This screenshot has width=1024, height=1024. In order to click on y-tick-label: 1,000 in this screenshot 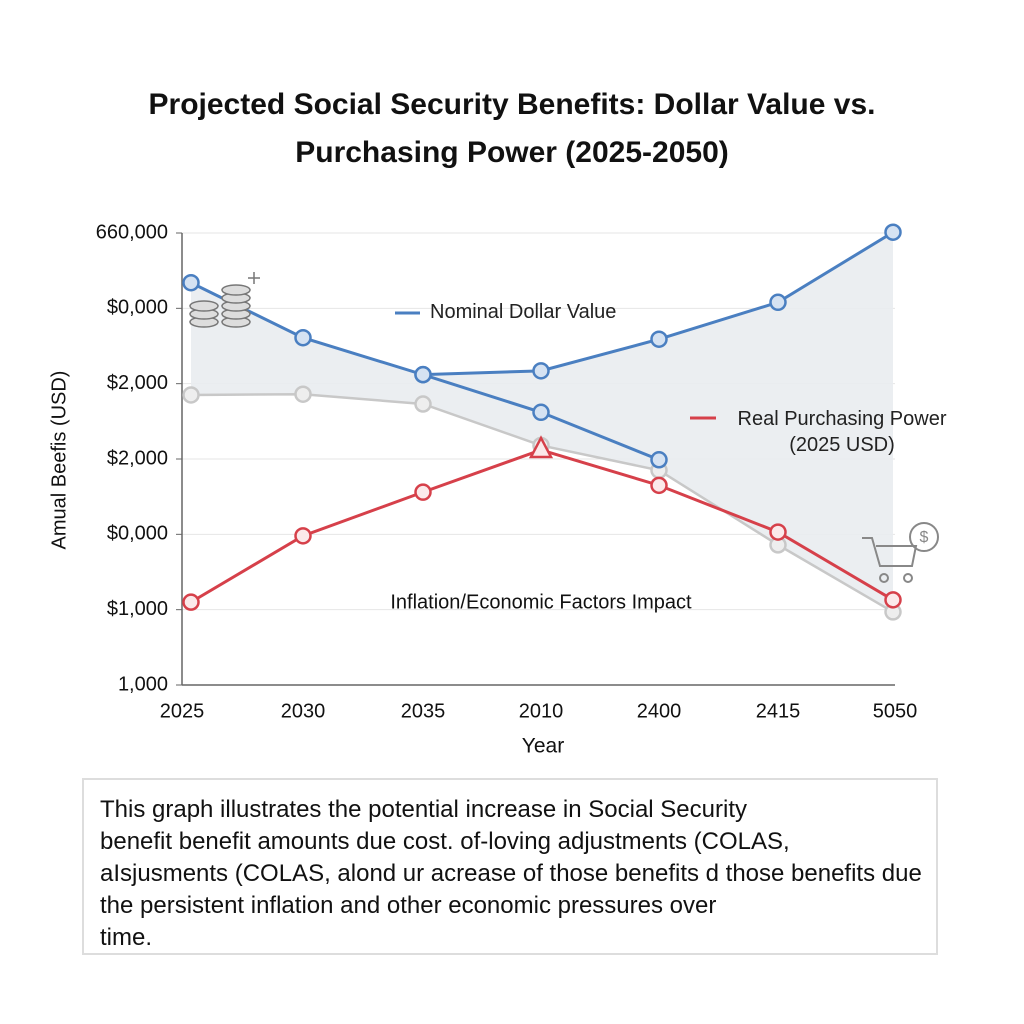, I will do `click(143, 684)`.